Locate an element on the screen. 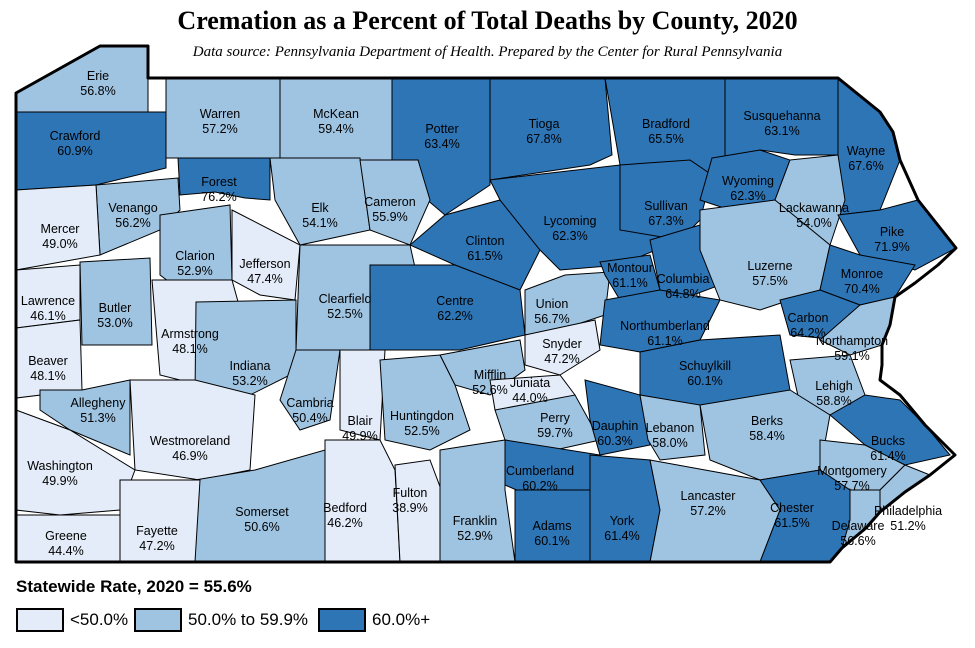 The width and height of the screenshot is (975, 648). county-name-philadelphia: Philadelphia is located at coordinates (908, 511).